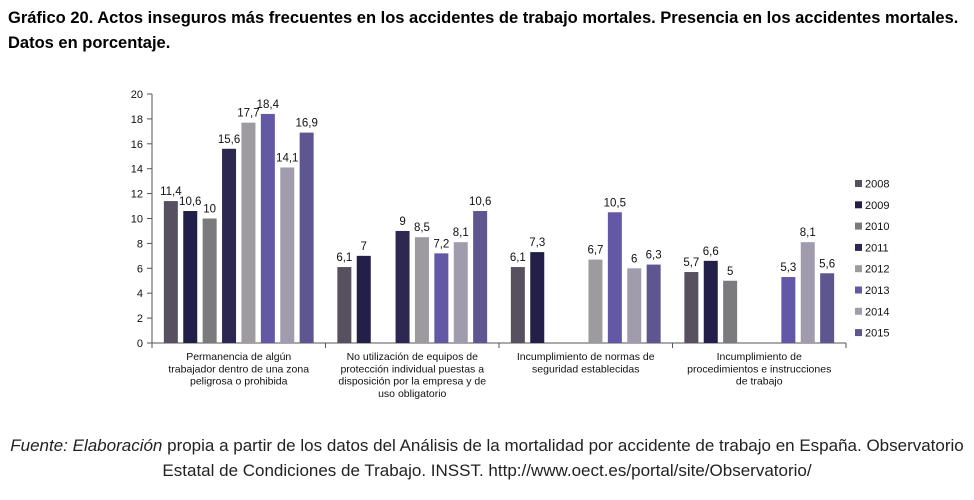 The width and height of the screenshot is (974, 500). What do you see at coordinates (402, 222) in the screenshot?
I see `data-label: 9` at bounding box center [402, 222].